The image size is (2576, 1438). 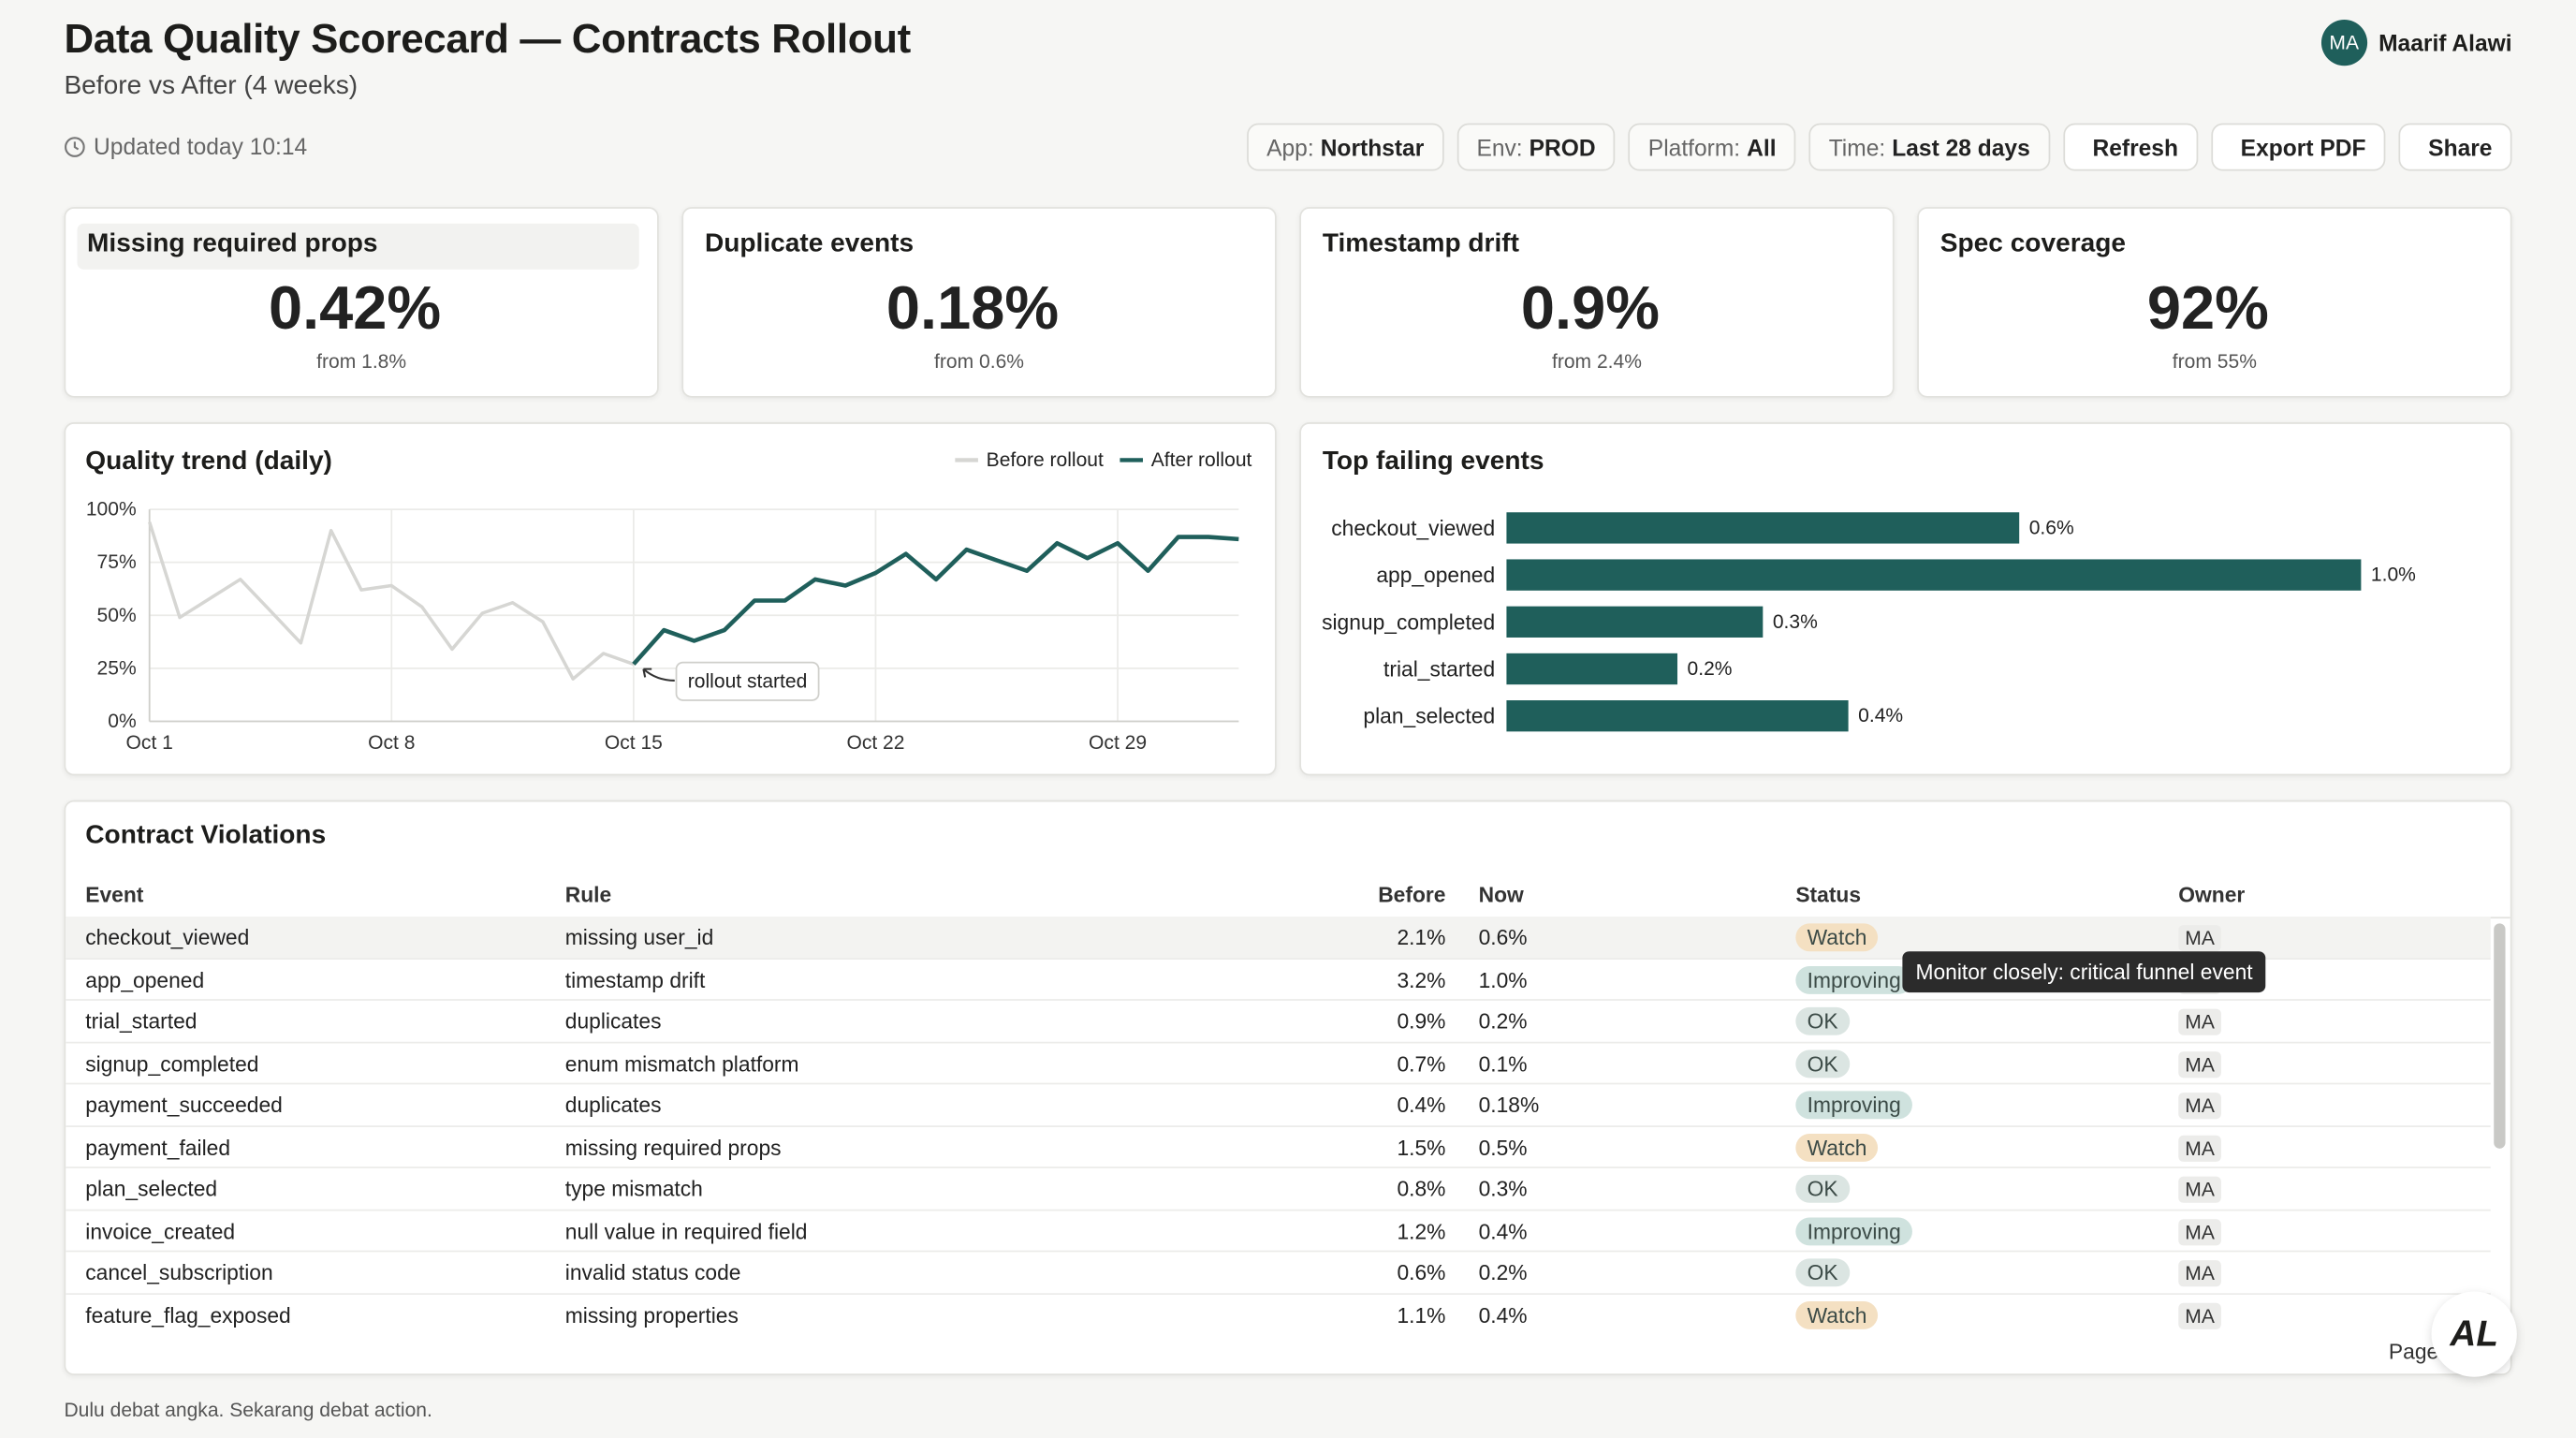 What do you see at coordinates (588, 894) in the screenshot?
I see `column-header: Rule` at bounding box center [588, 894].